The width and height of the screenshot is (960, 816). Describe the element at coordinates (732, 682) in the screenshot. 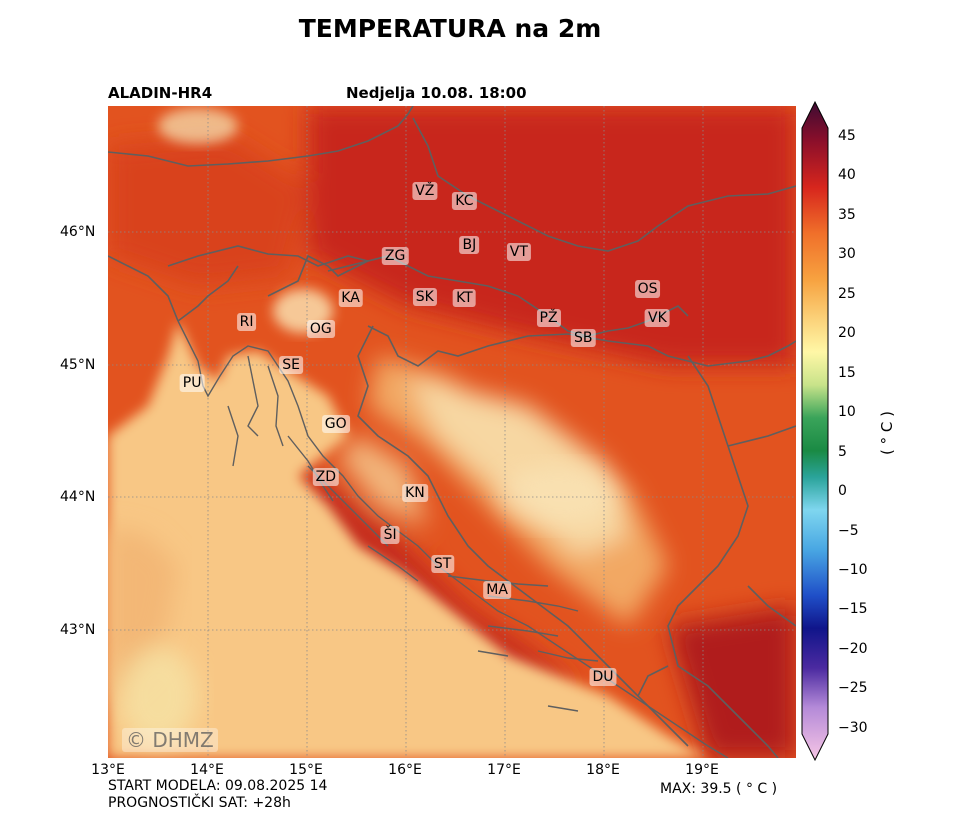

I see `southeast-hot-region` at that location.